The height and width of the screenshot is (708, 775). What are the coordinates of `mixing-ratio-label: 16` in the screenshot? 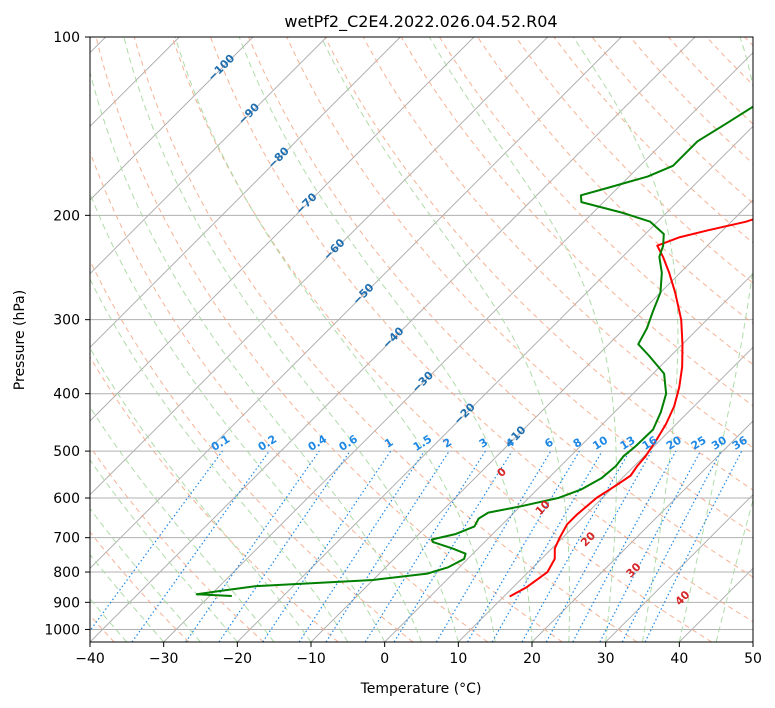 It's located at (650, 442).